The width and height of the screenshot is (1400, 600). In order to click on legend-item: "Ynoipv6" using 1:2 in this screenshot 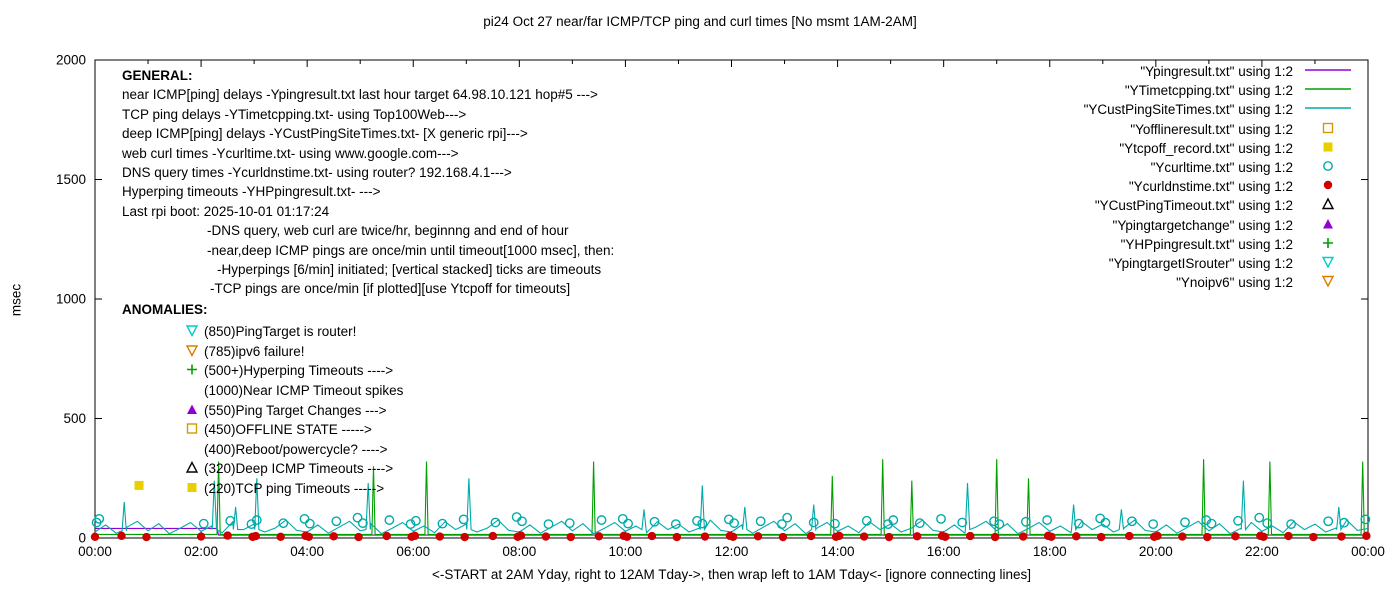, I will do `click(1219, 282)`.